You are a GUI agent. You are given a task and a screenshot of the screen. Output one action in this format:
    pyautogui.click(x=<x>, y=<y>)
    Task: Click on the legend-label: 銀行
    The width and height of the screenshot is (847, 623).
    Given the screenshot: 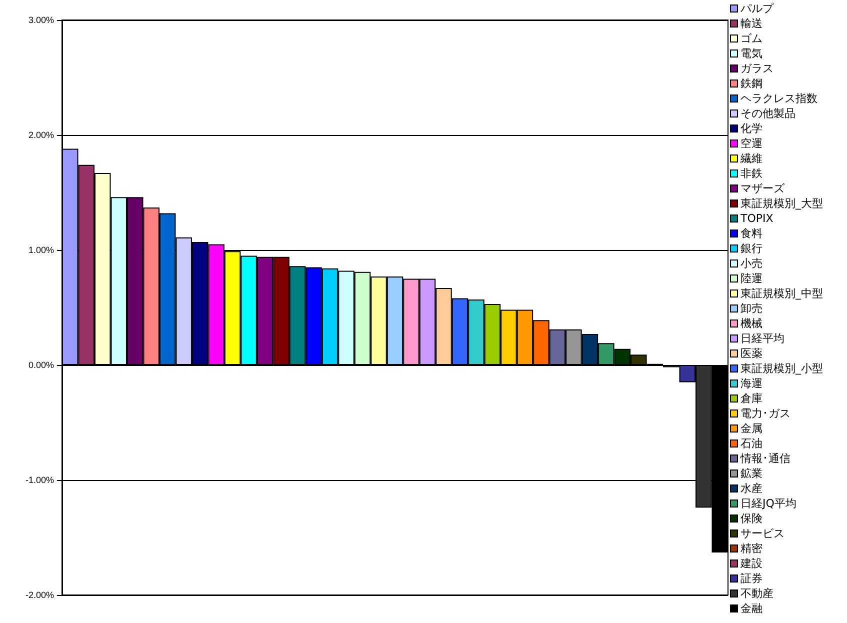 What is the action you would take?
    pyautogui.click(x=751, y=248)
    